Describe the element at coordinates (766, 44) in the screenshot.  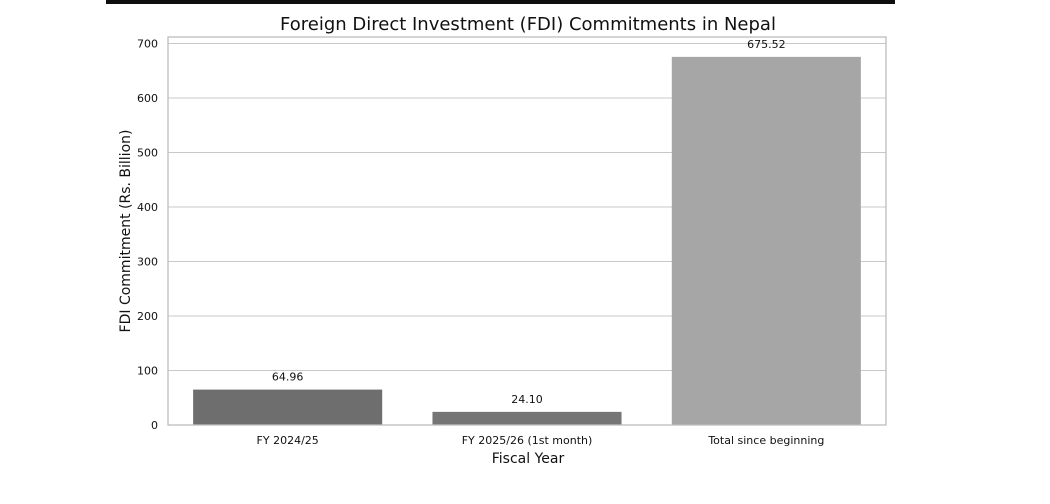
I see `value-label-3: 675.52` at that location.